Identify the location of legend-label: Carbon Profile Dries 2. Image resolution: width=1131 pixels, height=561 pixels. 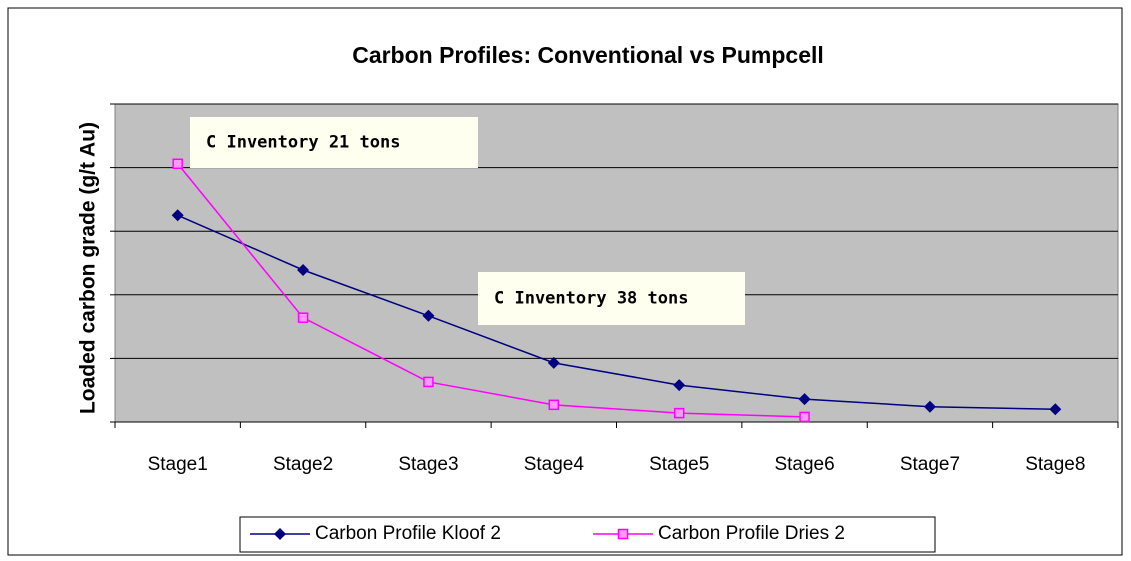
(751, 533).